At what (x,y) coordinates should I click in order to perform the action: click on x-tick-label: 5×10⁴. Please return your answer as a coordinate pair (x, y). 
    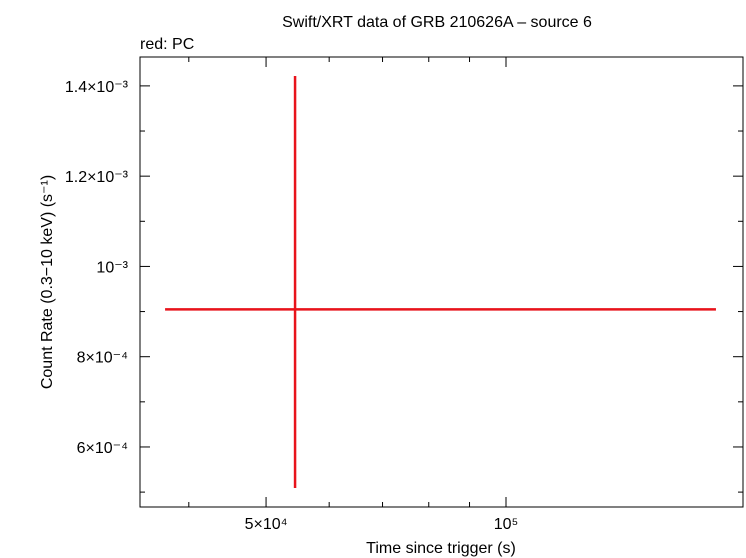
    Looking at the image, I should click on (266, 524).